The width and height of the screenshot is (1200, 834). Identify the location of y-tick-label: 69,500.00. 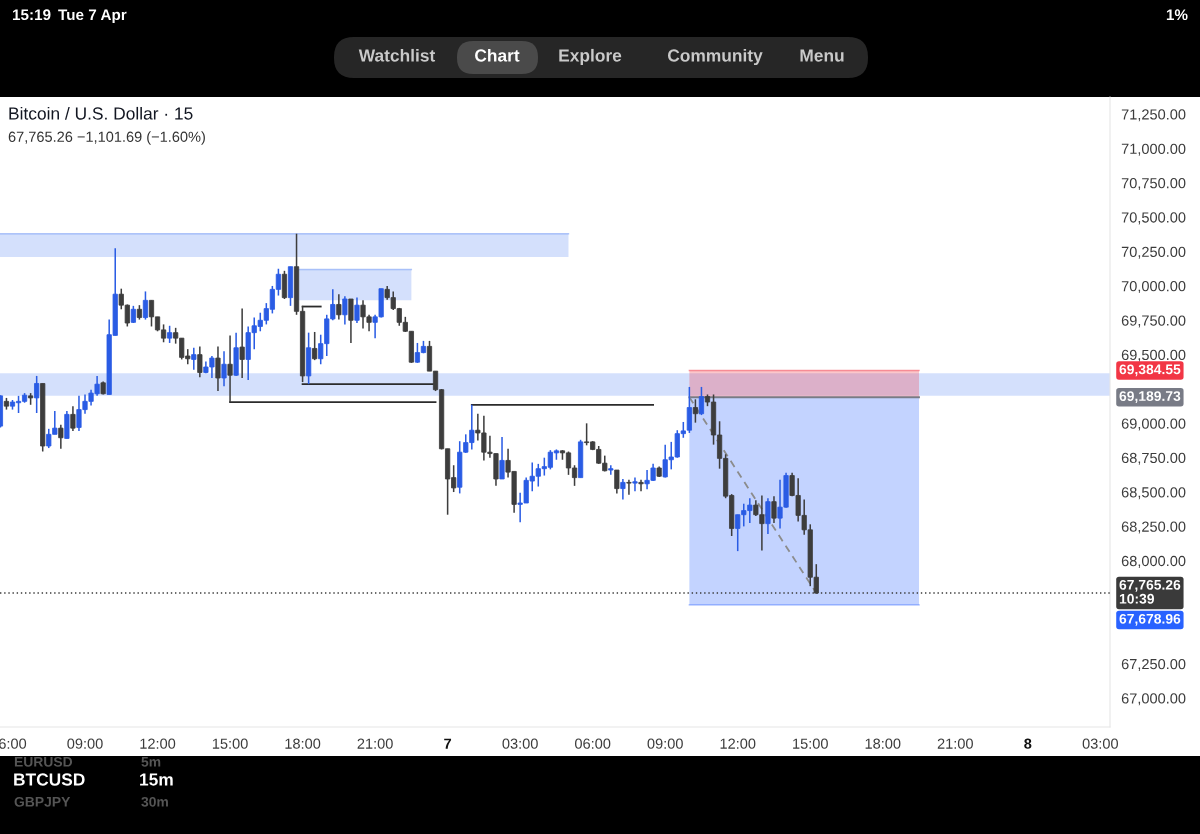
(1153, 355).